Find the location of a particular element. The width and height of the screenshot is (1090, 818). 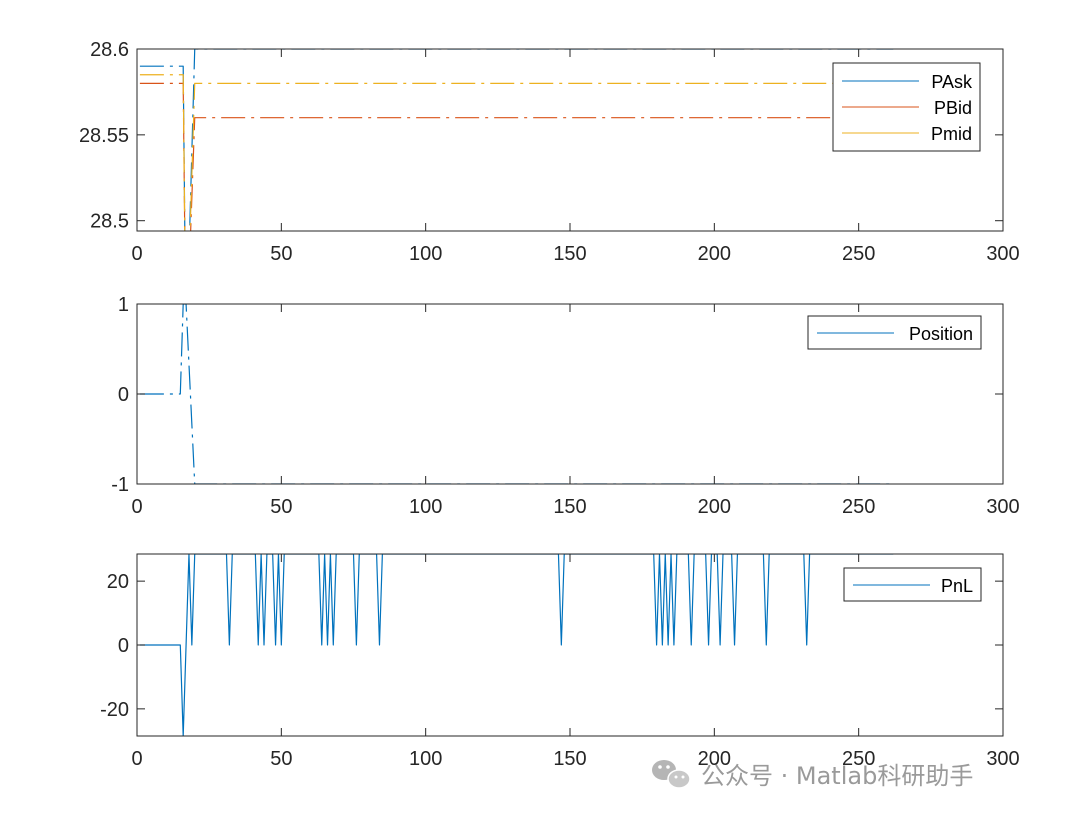

legend-label-pask: PAsk is located at coordinates (952, 82).